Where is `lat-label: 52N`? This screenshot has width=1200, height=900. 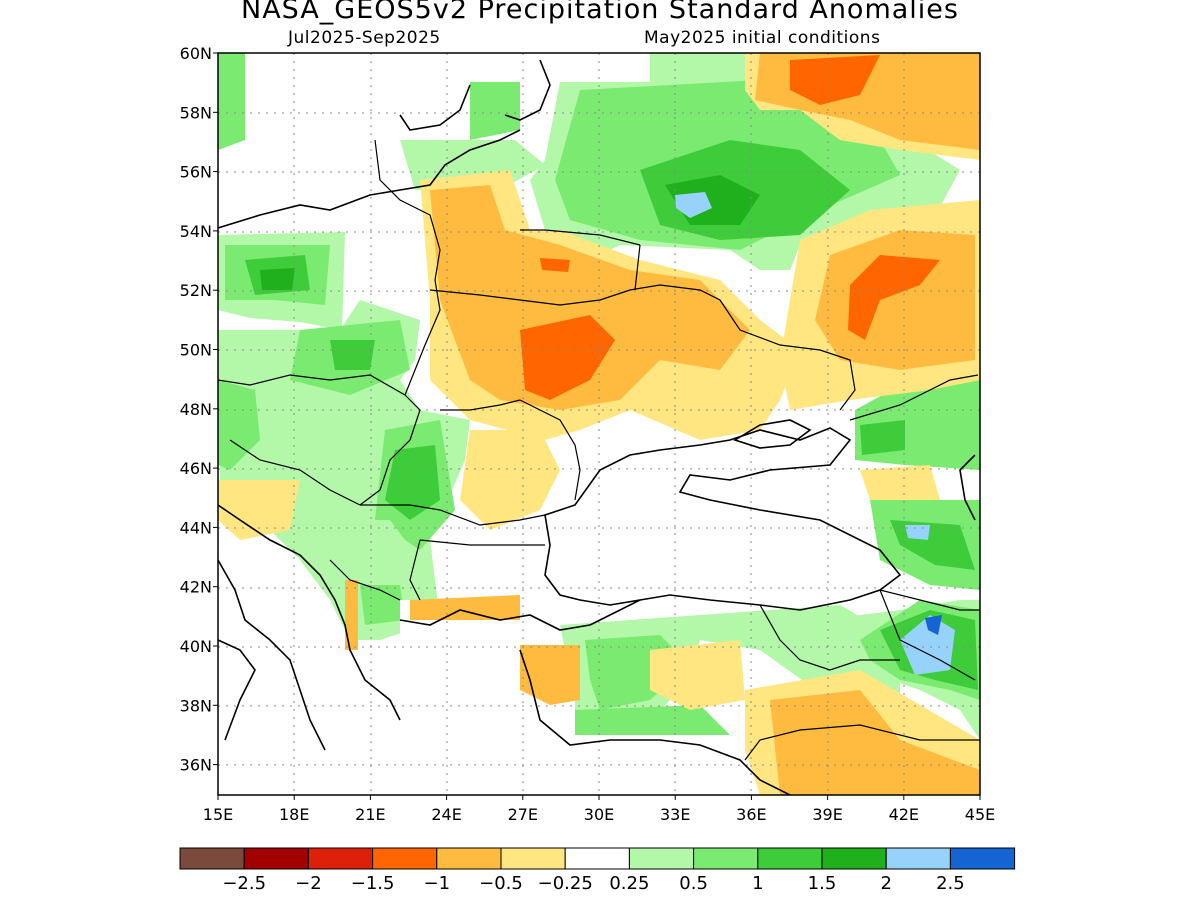
lat-label: 52N is located at coordinates (196, 290).